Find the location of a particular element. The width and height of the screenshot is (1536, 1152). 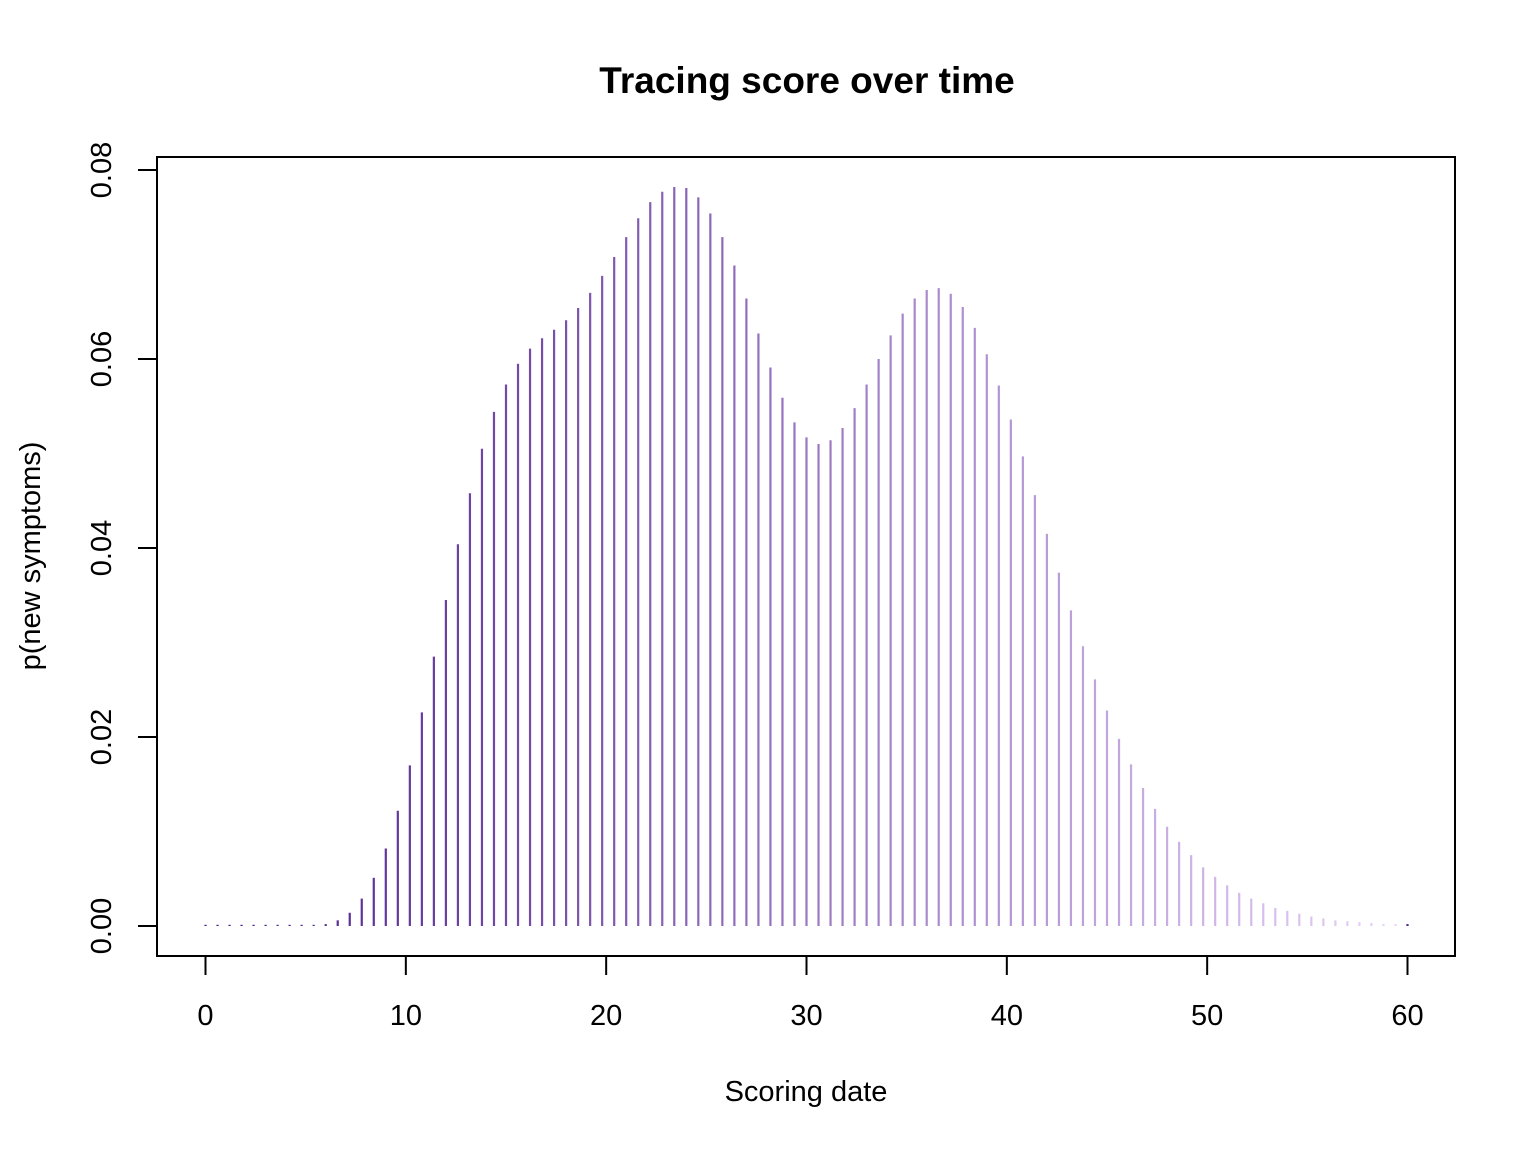

y-tick-label: 0.04 is located at coordinates (102, 548).